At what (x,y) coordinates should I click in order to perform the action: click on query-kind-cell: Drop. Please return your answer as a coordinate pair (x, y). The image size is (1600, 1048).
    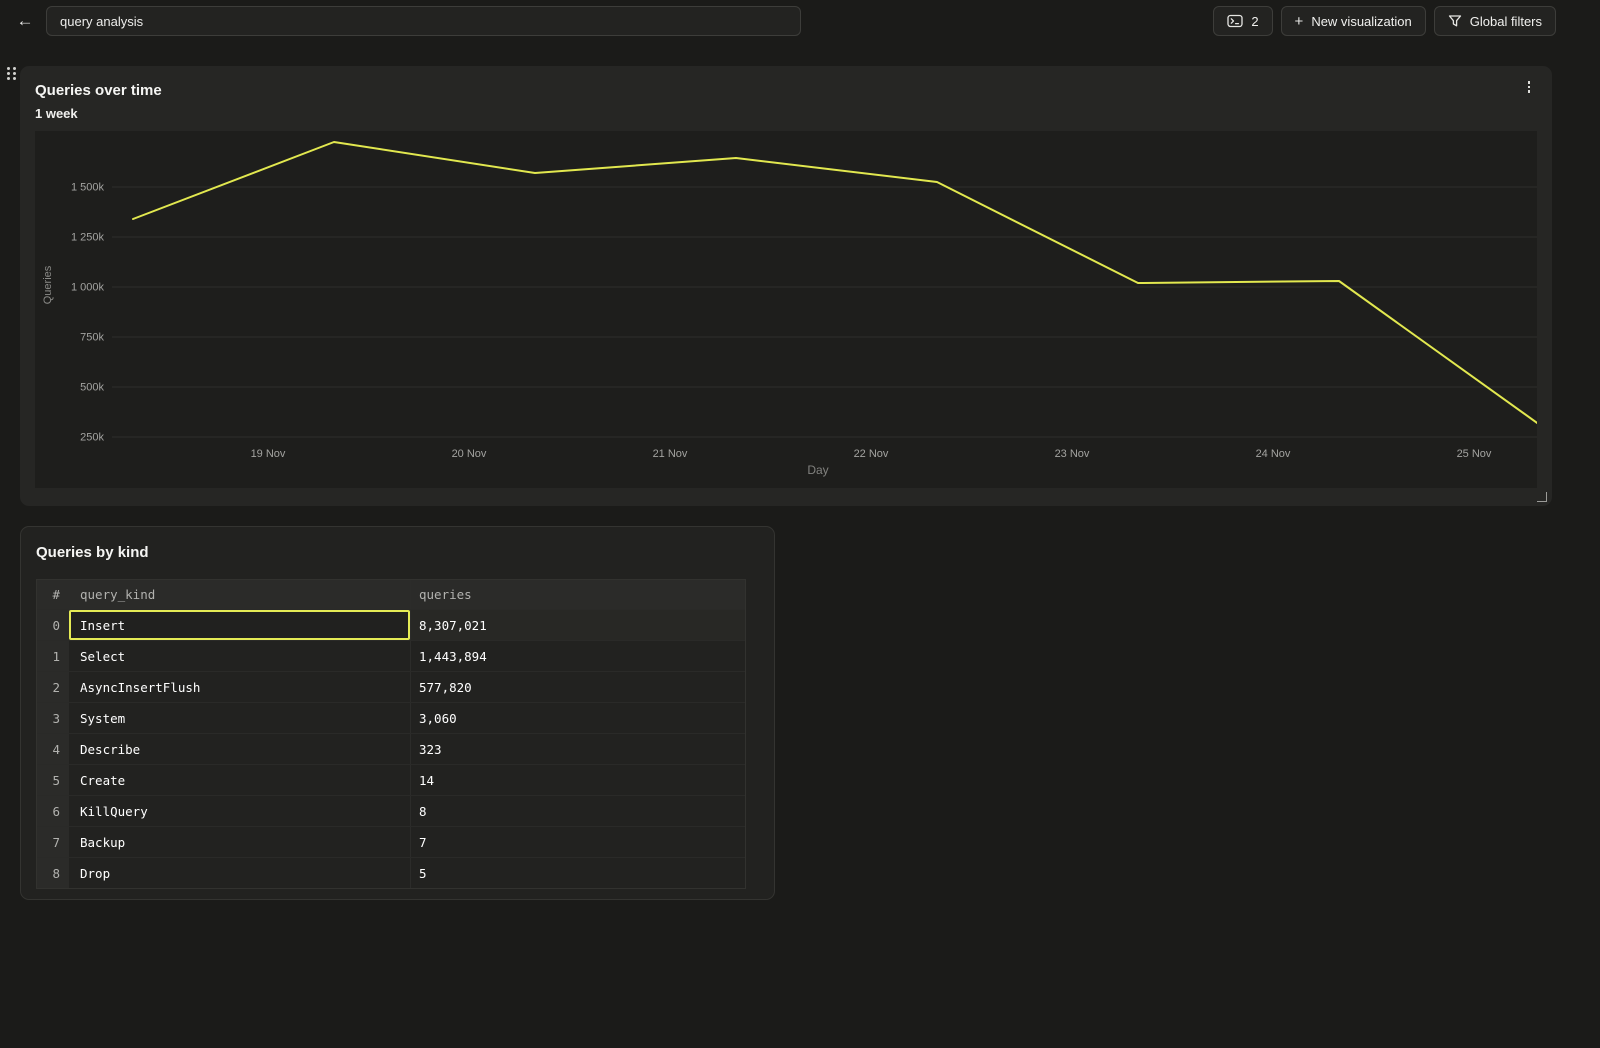
    Looking at the image, I should click on (95, 873).